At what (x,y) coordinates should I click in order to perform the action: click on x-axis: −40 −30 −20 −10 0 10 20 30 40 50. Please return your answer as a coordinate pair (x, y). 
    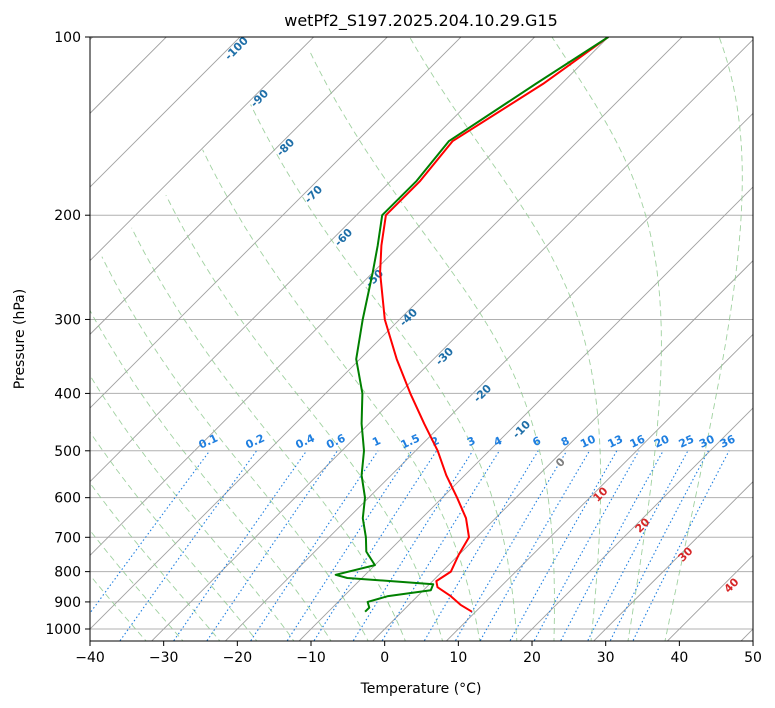
    Looking at the image, I should click on (418, 653).